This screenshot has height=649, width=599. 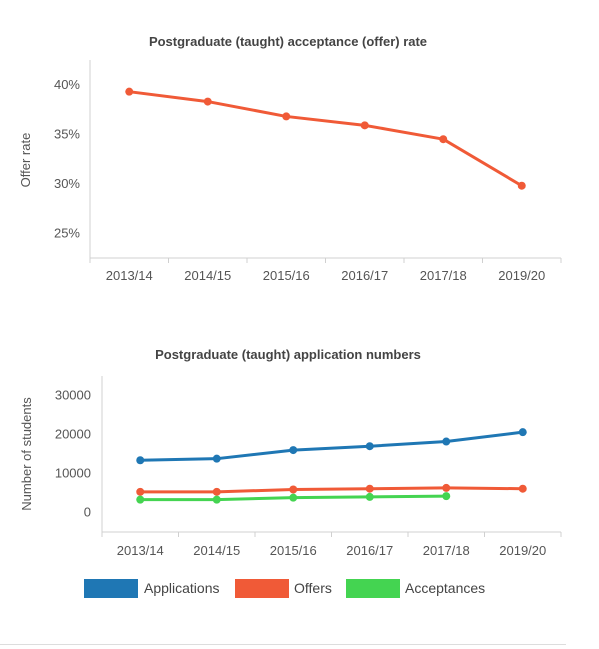 I want to click on y-tick-label: 20000, so click(x=73, y=434).